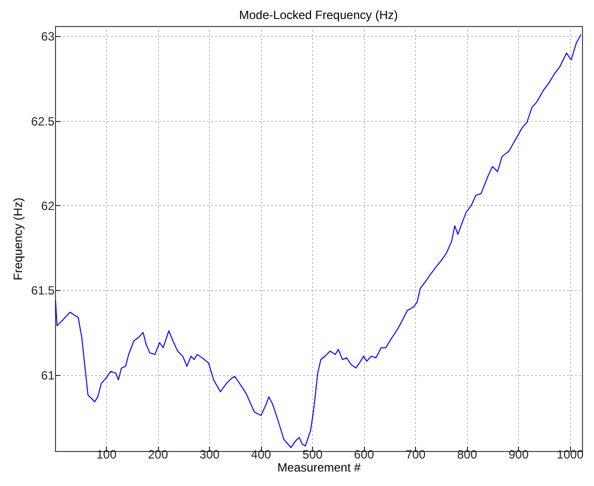 The width and height of the screenshot is (594, 486). I want to click on x-tick-label: 400, so click(261, 455).